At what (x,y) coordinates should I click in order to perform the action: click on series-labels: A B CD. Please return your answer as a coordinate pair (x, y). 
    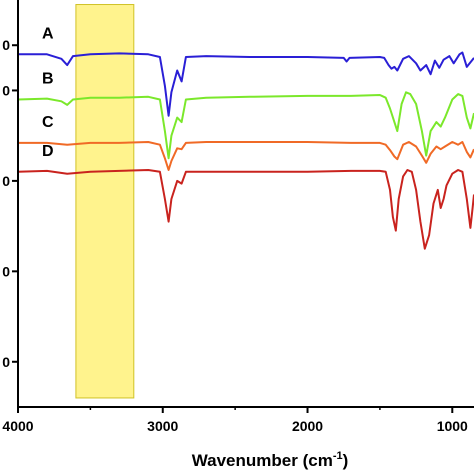
    Looking at the image, I should click on (48, 92).